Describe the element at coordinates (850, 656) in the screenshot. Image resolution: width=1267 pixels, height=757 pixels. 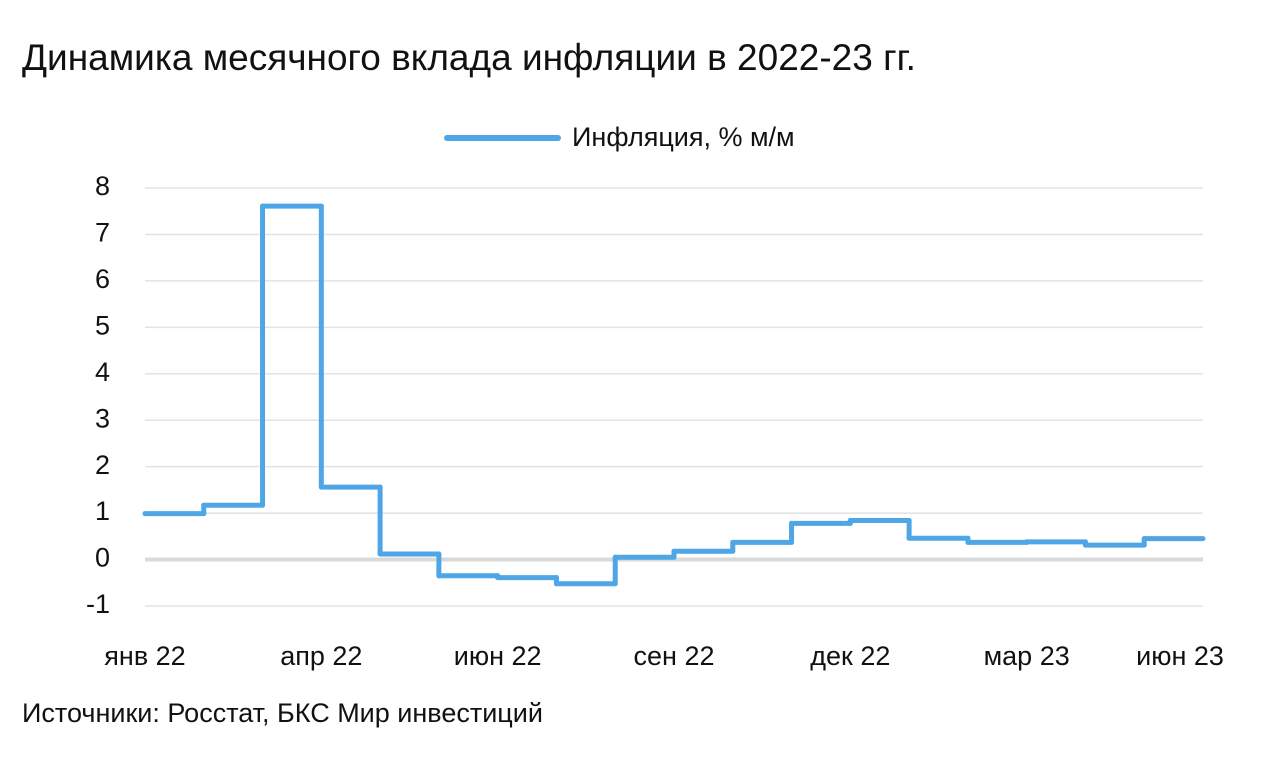
I see `x-tick-label: дек 22` at that location.